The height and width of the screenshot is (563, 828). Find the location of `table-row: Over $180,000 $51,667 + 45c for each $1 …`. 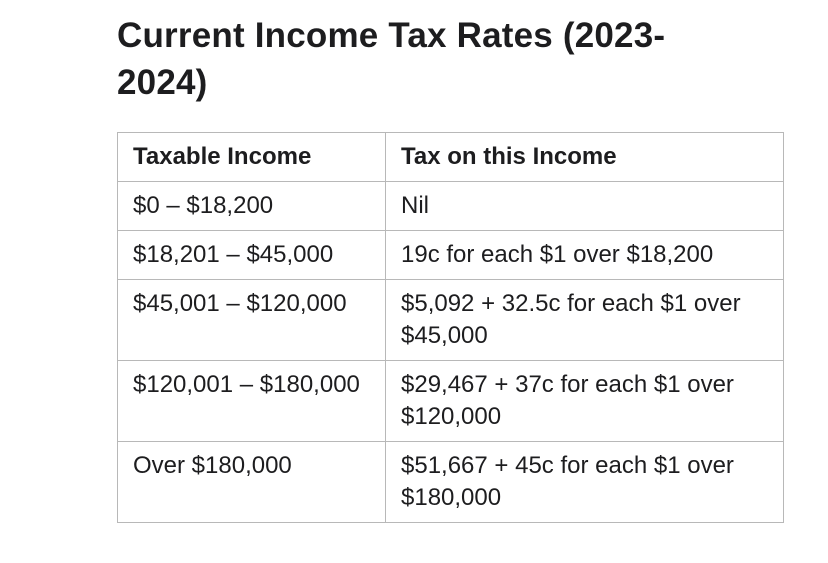

table-row: Over $180,000 $51,667 + 45c for each $1 … is located at coordinates (450, 482).